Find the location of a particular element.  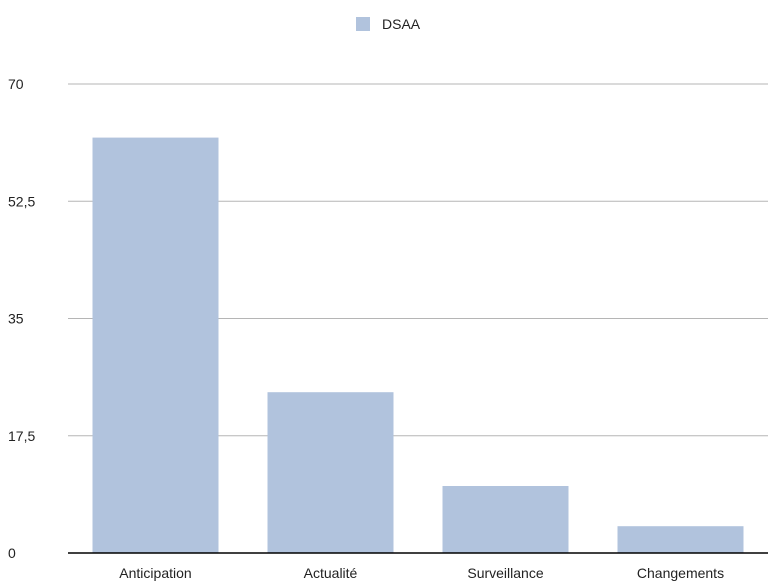

bar-anticipation is located at coordinates (155, 345).